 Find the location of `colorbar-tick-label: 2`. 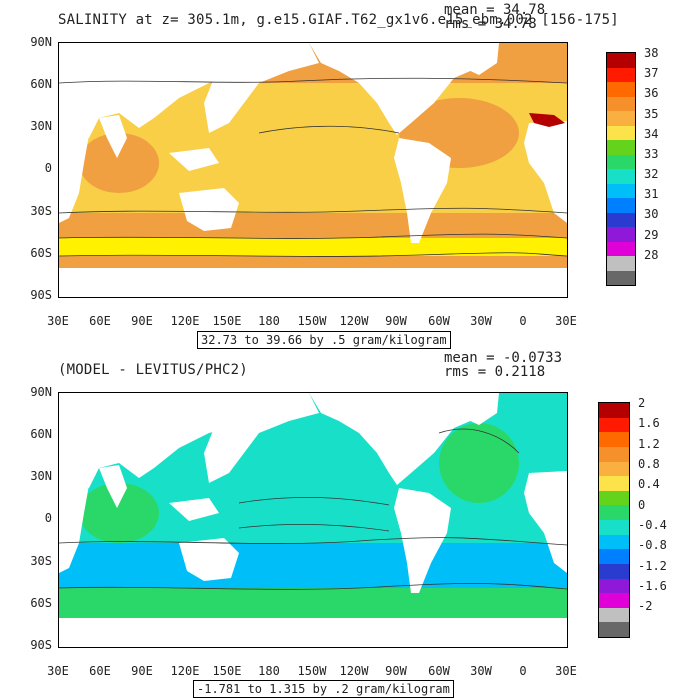

colorbar-tick-label: 2 is located at coordinates (642, 403).